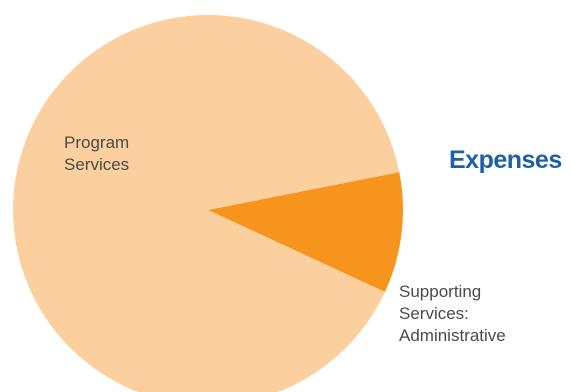  What do you see at coordinates (434, 313) in the screenshot?
I see `slice-label-line: Services:` at bounding box center [434, 313].